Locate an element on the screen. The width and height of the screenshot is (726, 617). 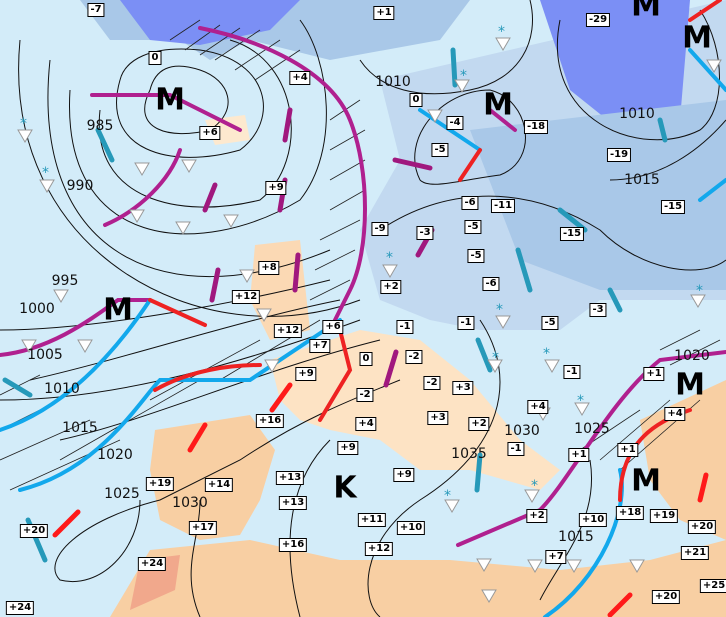
temperature-label: +10 is located at coordinates (411, 528).